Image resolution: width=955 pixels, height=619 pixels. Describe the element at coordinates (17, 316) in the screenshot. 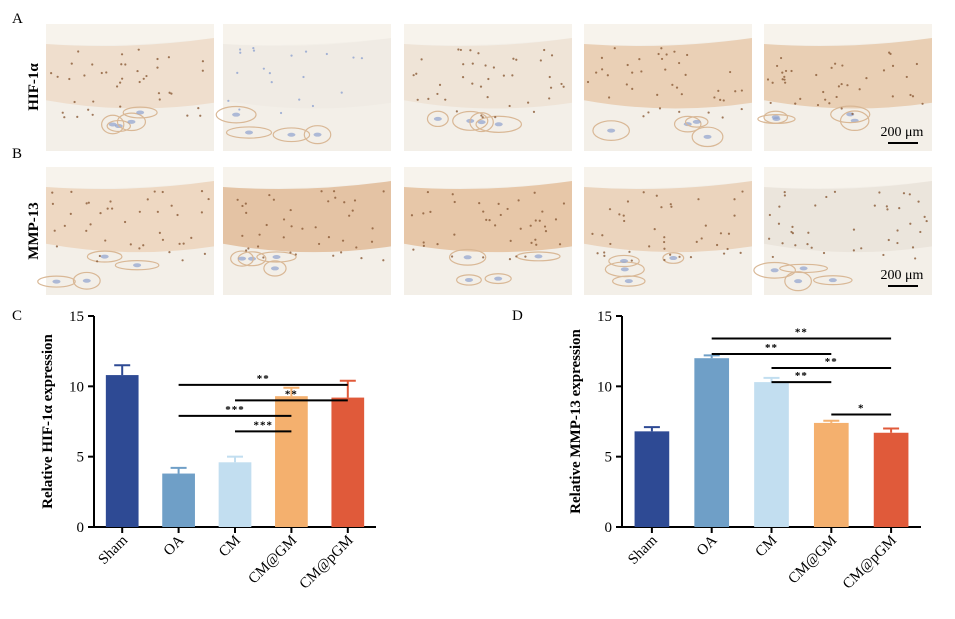

I see `panel-letter-c: C` at that location.